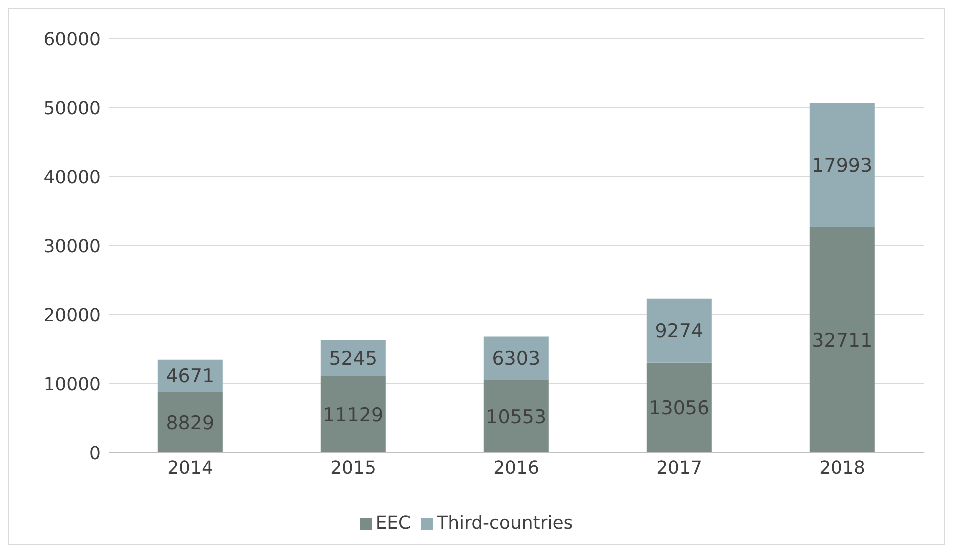  I want to click on data-label: 17993, so click(842, 165).